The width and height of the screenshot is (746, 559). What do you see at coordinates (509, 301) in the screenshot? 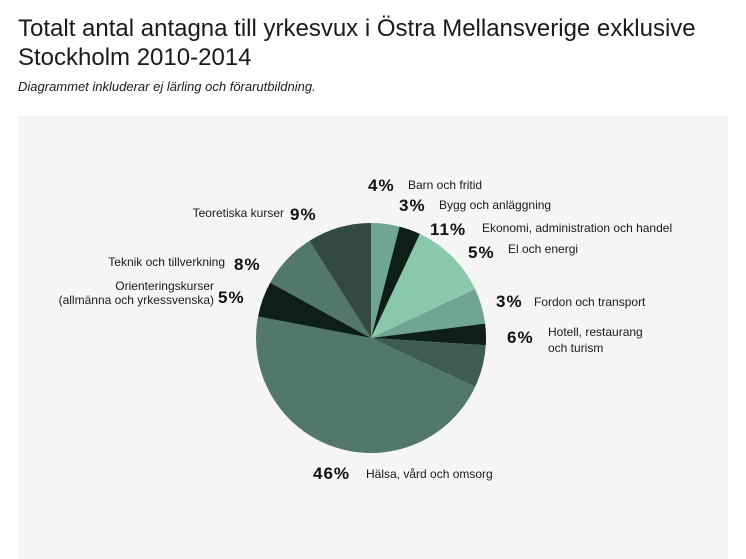
I see `pct-label-fordon: 3%` at bounding box center [509, 301].